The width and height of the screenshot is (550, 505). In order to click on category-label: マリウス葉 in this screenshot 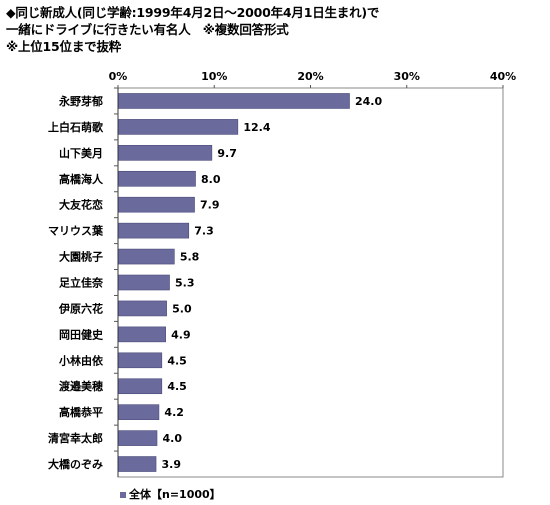, I will do `click(76, 231)`.